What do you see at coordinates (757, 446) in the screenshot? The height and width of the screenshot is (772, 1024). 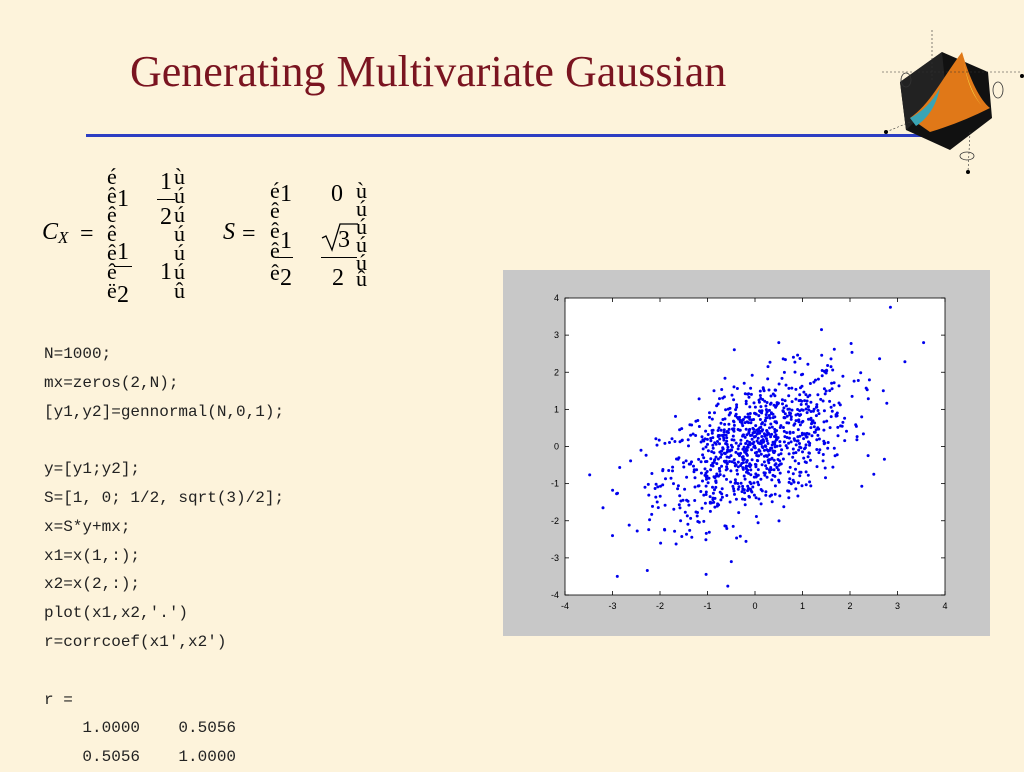 I see `scatter-points` at bounding box center [757, 446].